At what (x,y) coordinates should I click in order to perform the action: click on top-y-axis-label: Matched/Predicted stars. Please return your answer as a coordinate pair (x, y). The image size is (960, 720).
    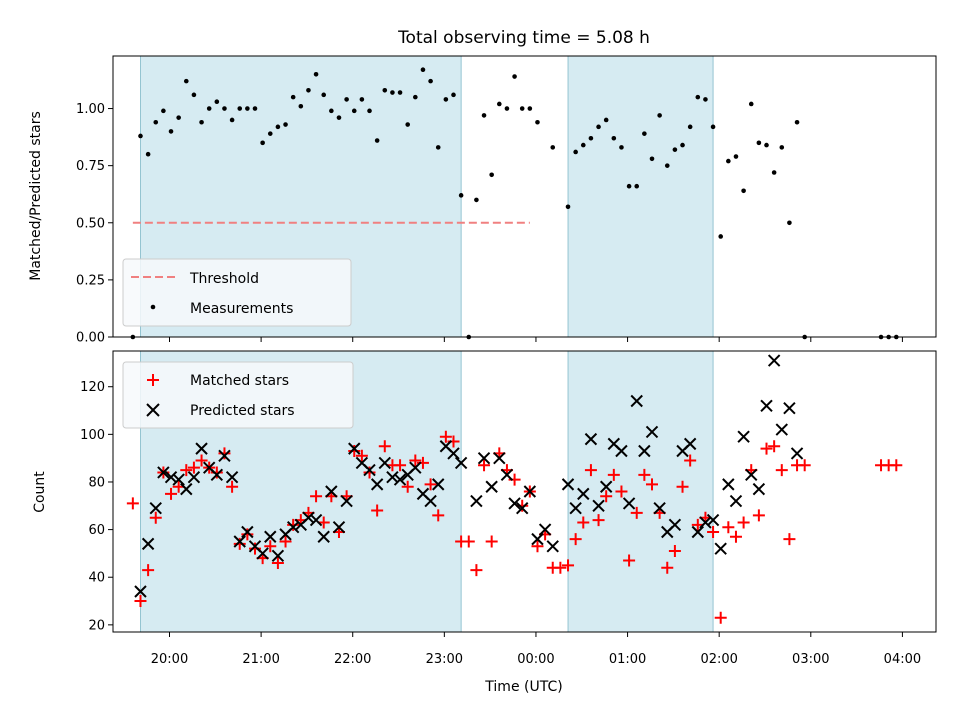
    Looking at the image, I should click on (36, 196).